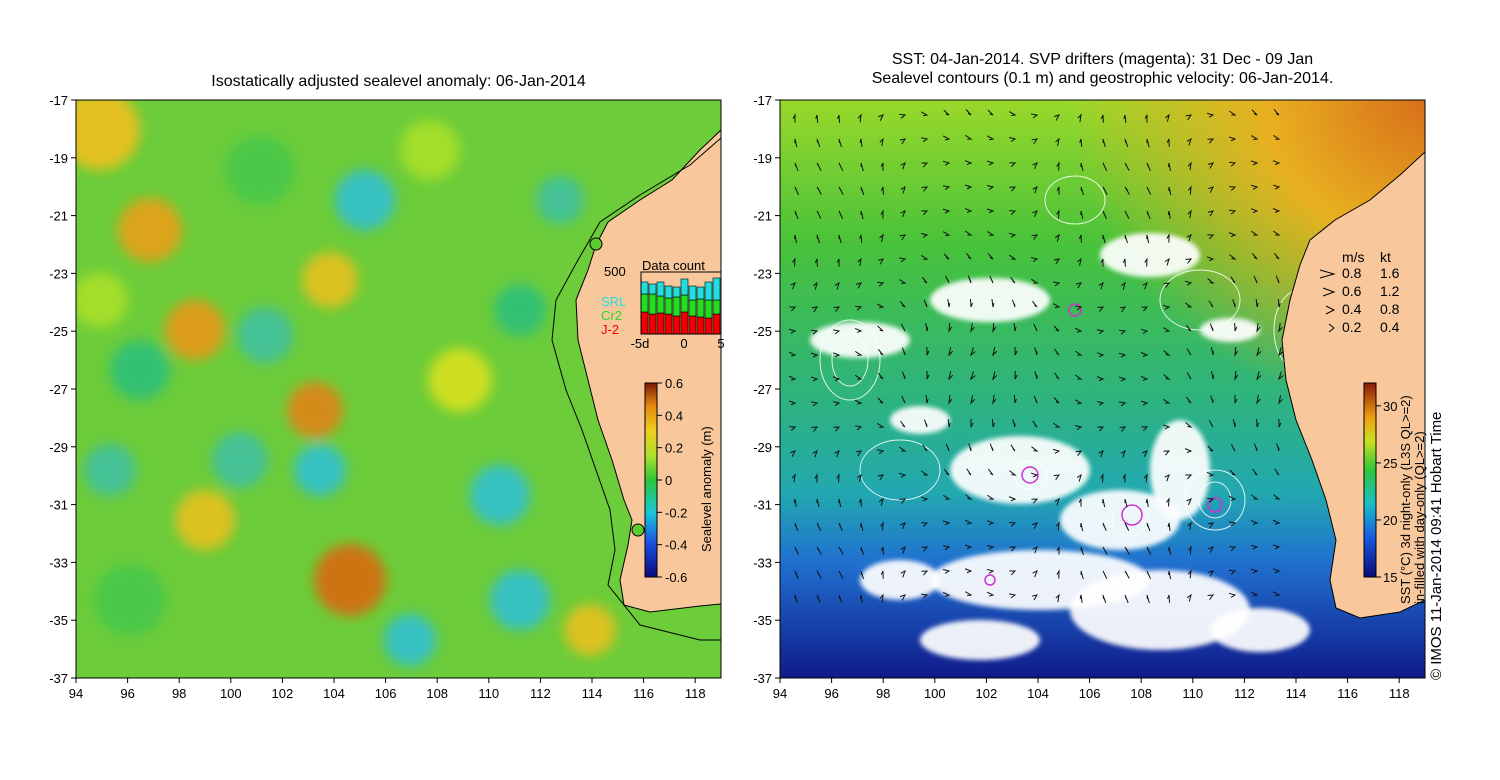  Describe the element at coordinates (1390, 273) in the screenshot. I see `velocity-key-kt: 1.6` at that location.